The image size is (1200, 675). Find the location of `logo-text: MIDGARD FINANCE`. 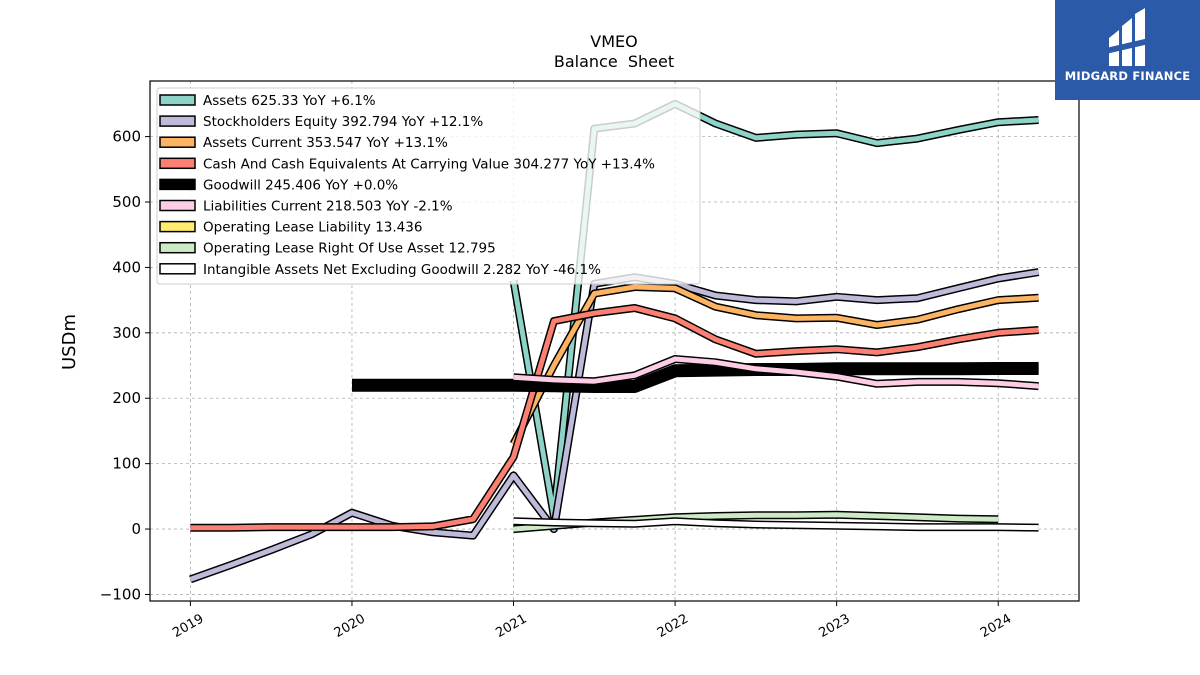

logo-text: MIDGARD FINANCE is located at coordinates (1127, 76).